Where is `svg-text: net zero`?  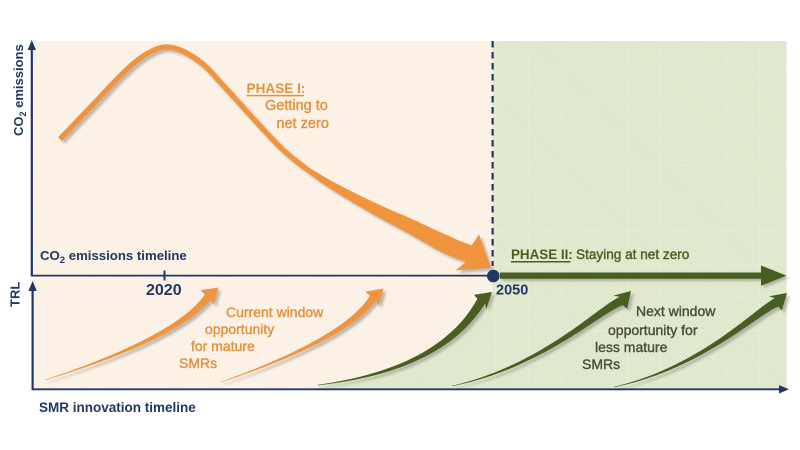
svg-text: net zero is located at coordinates (303, 124).